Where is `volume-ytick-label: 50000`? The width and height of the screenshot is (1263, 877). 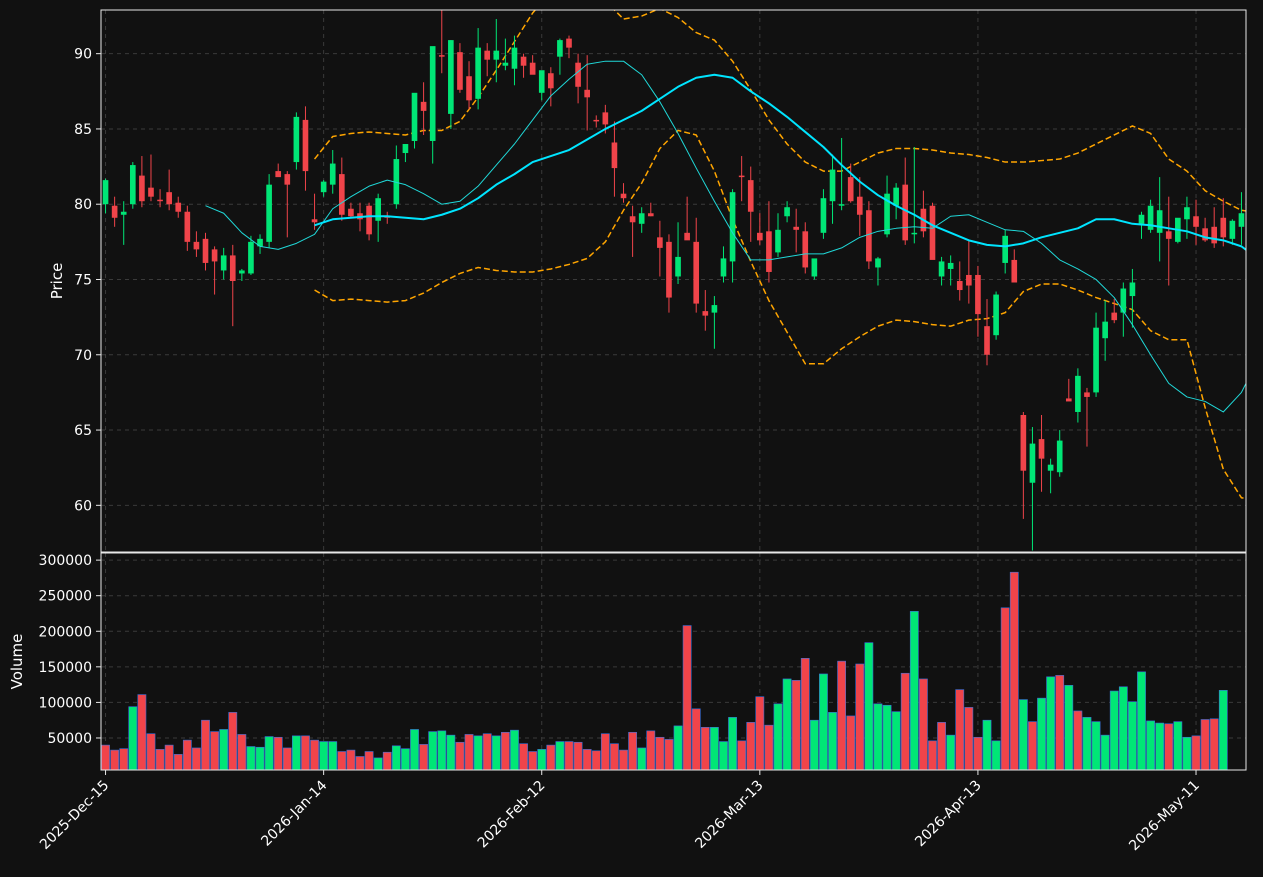 volume-ytick-label: 50000 is located at coordinates (69, 739).